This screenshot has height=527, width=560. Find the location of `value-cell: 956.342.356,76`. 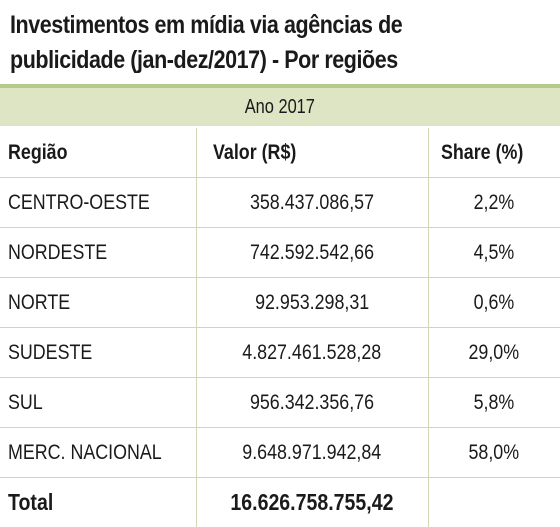

value-cell: 956.342.356,76 is located at coordinates (312, 403).